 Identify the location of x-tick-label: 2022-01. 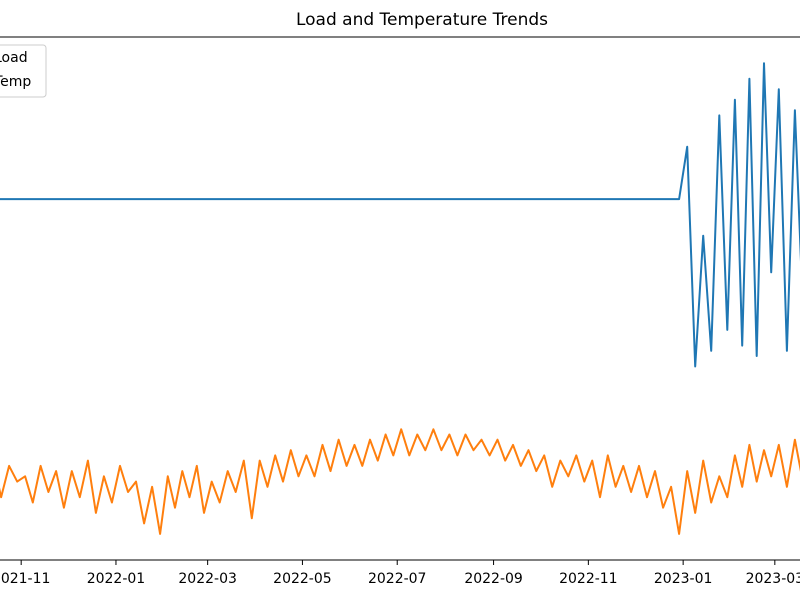
(116, 579).